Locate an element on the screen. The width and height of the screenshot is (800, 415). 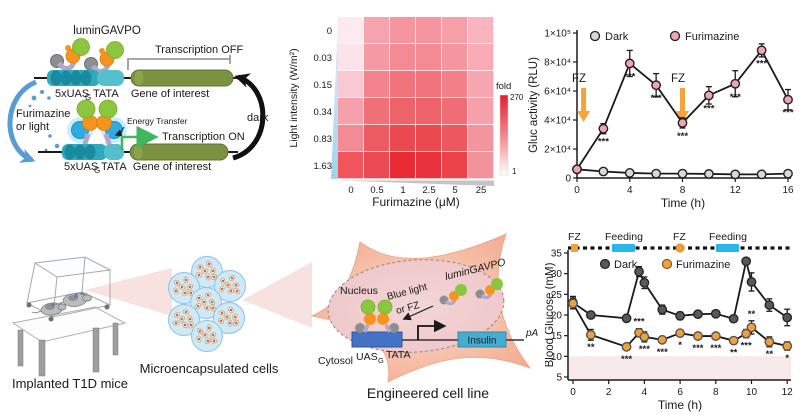
y-tick-label: 6×10⁴ is located at coordinates (557, 92).